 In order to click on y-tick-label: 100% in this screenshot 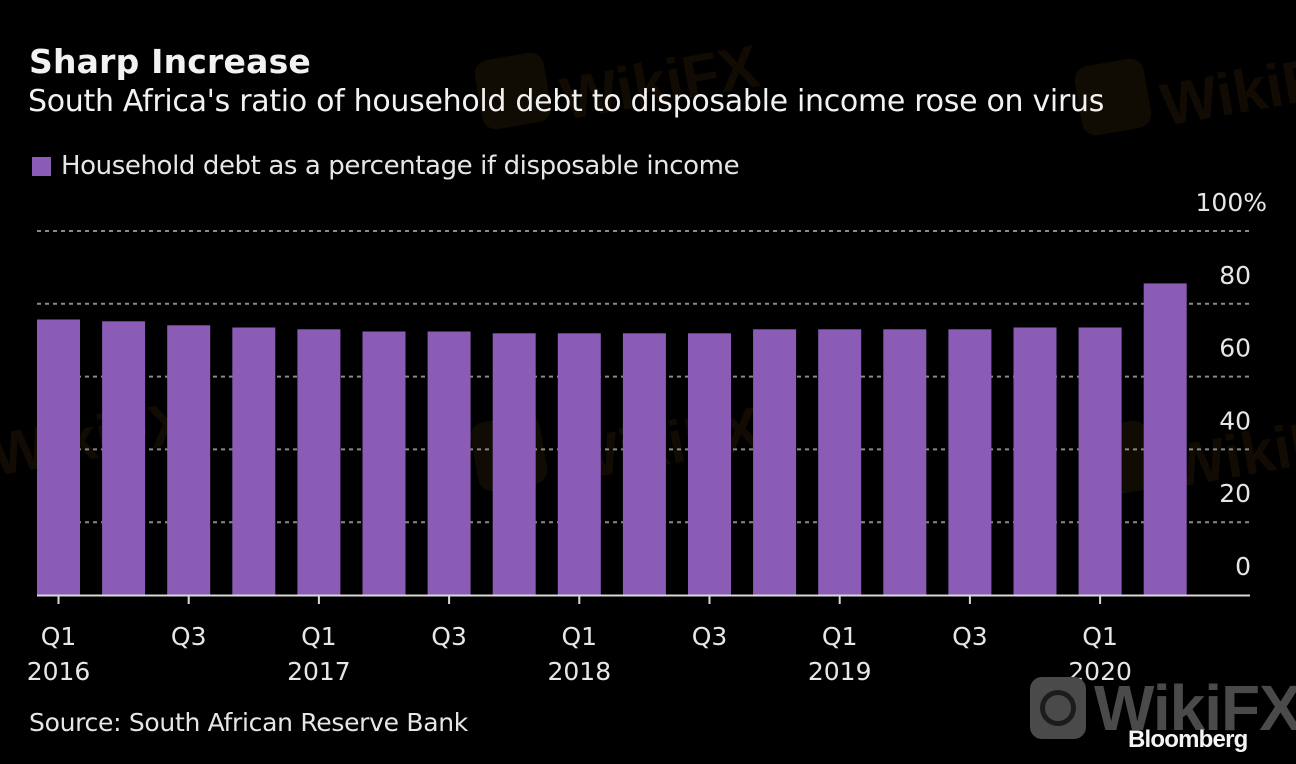, I will do `click(1231, 202)`.